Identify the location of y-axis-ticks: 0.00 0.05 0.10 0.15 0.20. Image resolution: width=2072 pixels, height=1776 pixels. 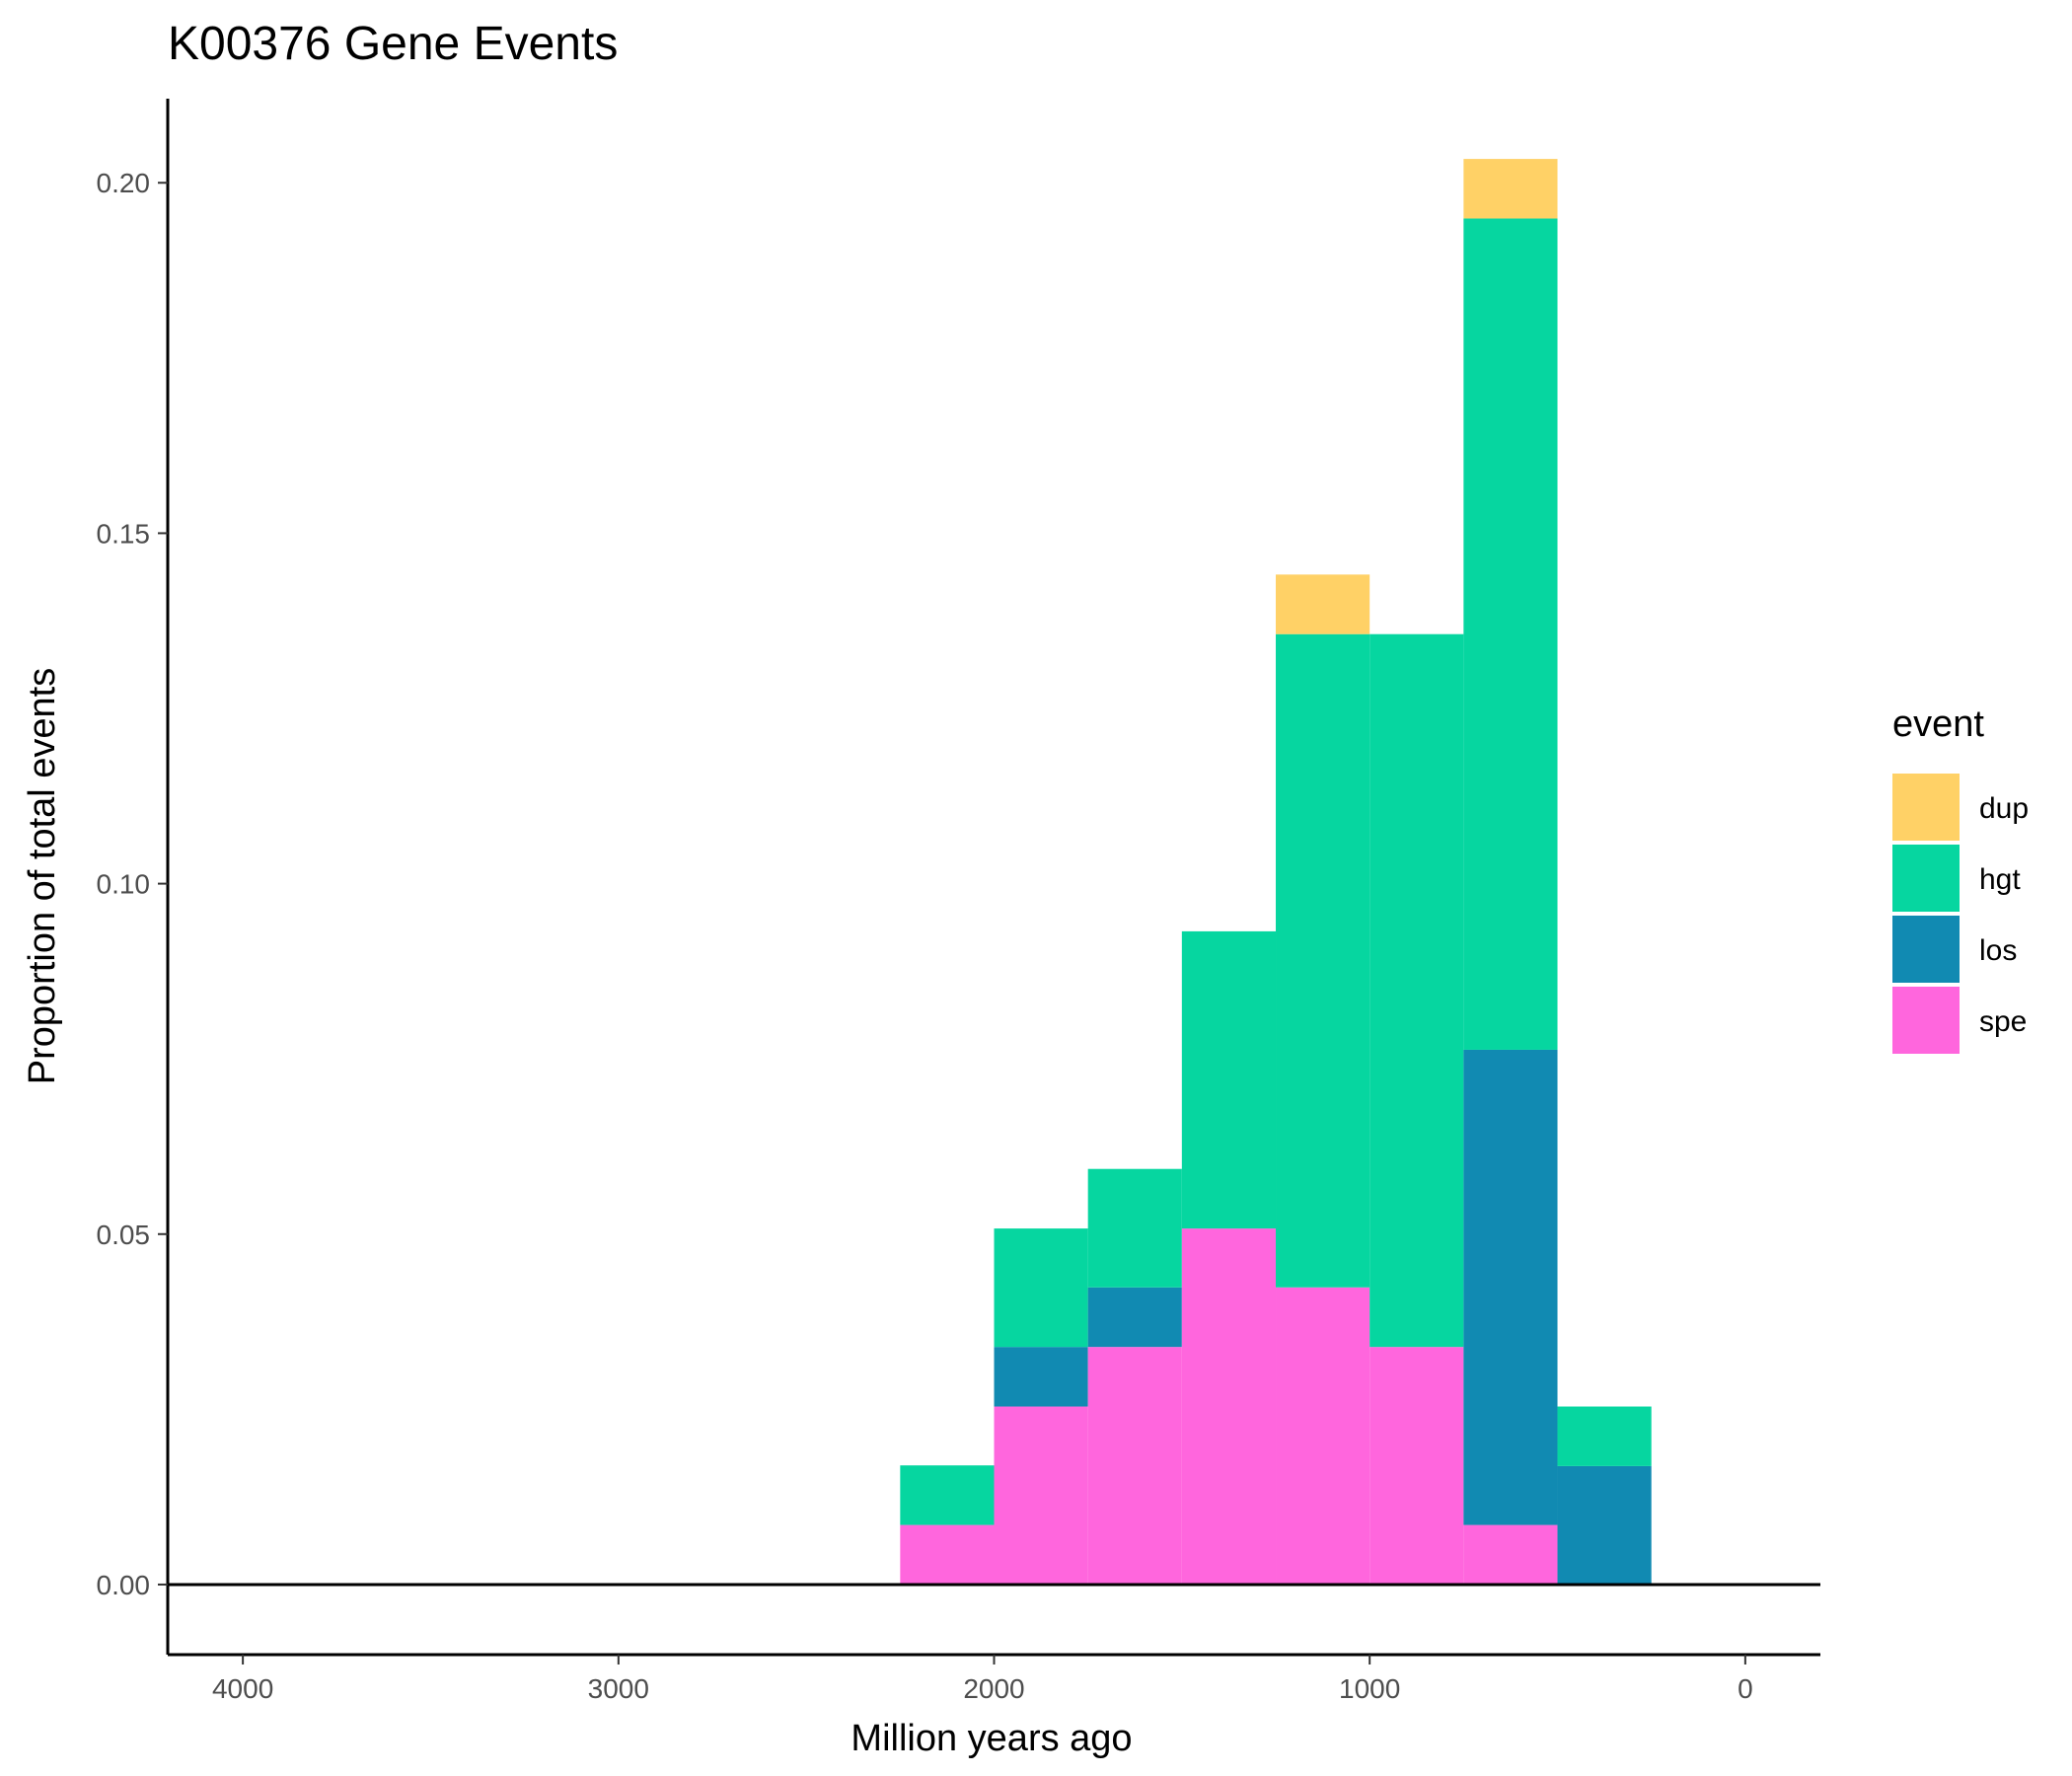
(132, 884).